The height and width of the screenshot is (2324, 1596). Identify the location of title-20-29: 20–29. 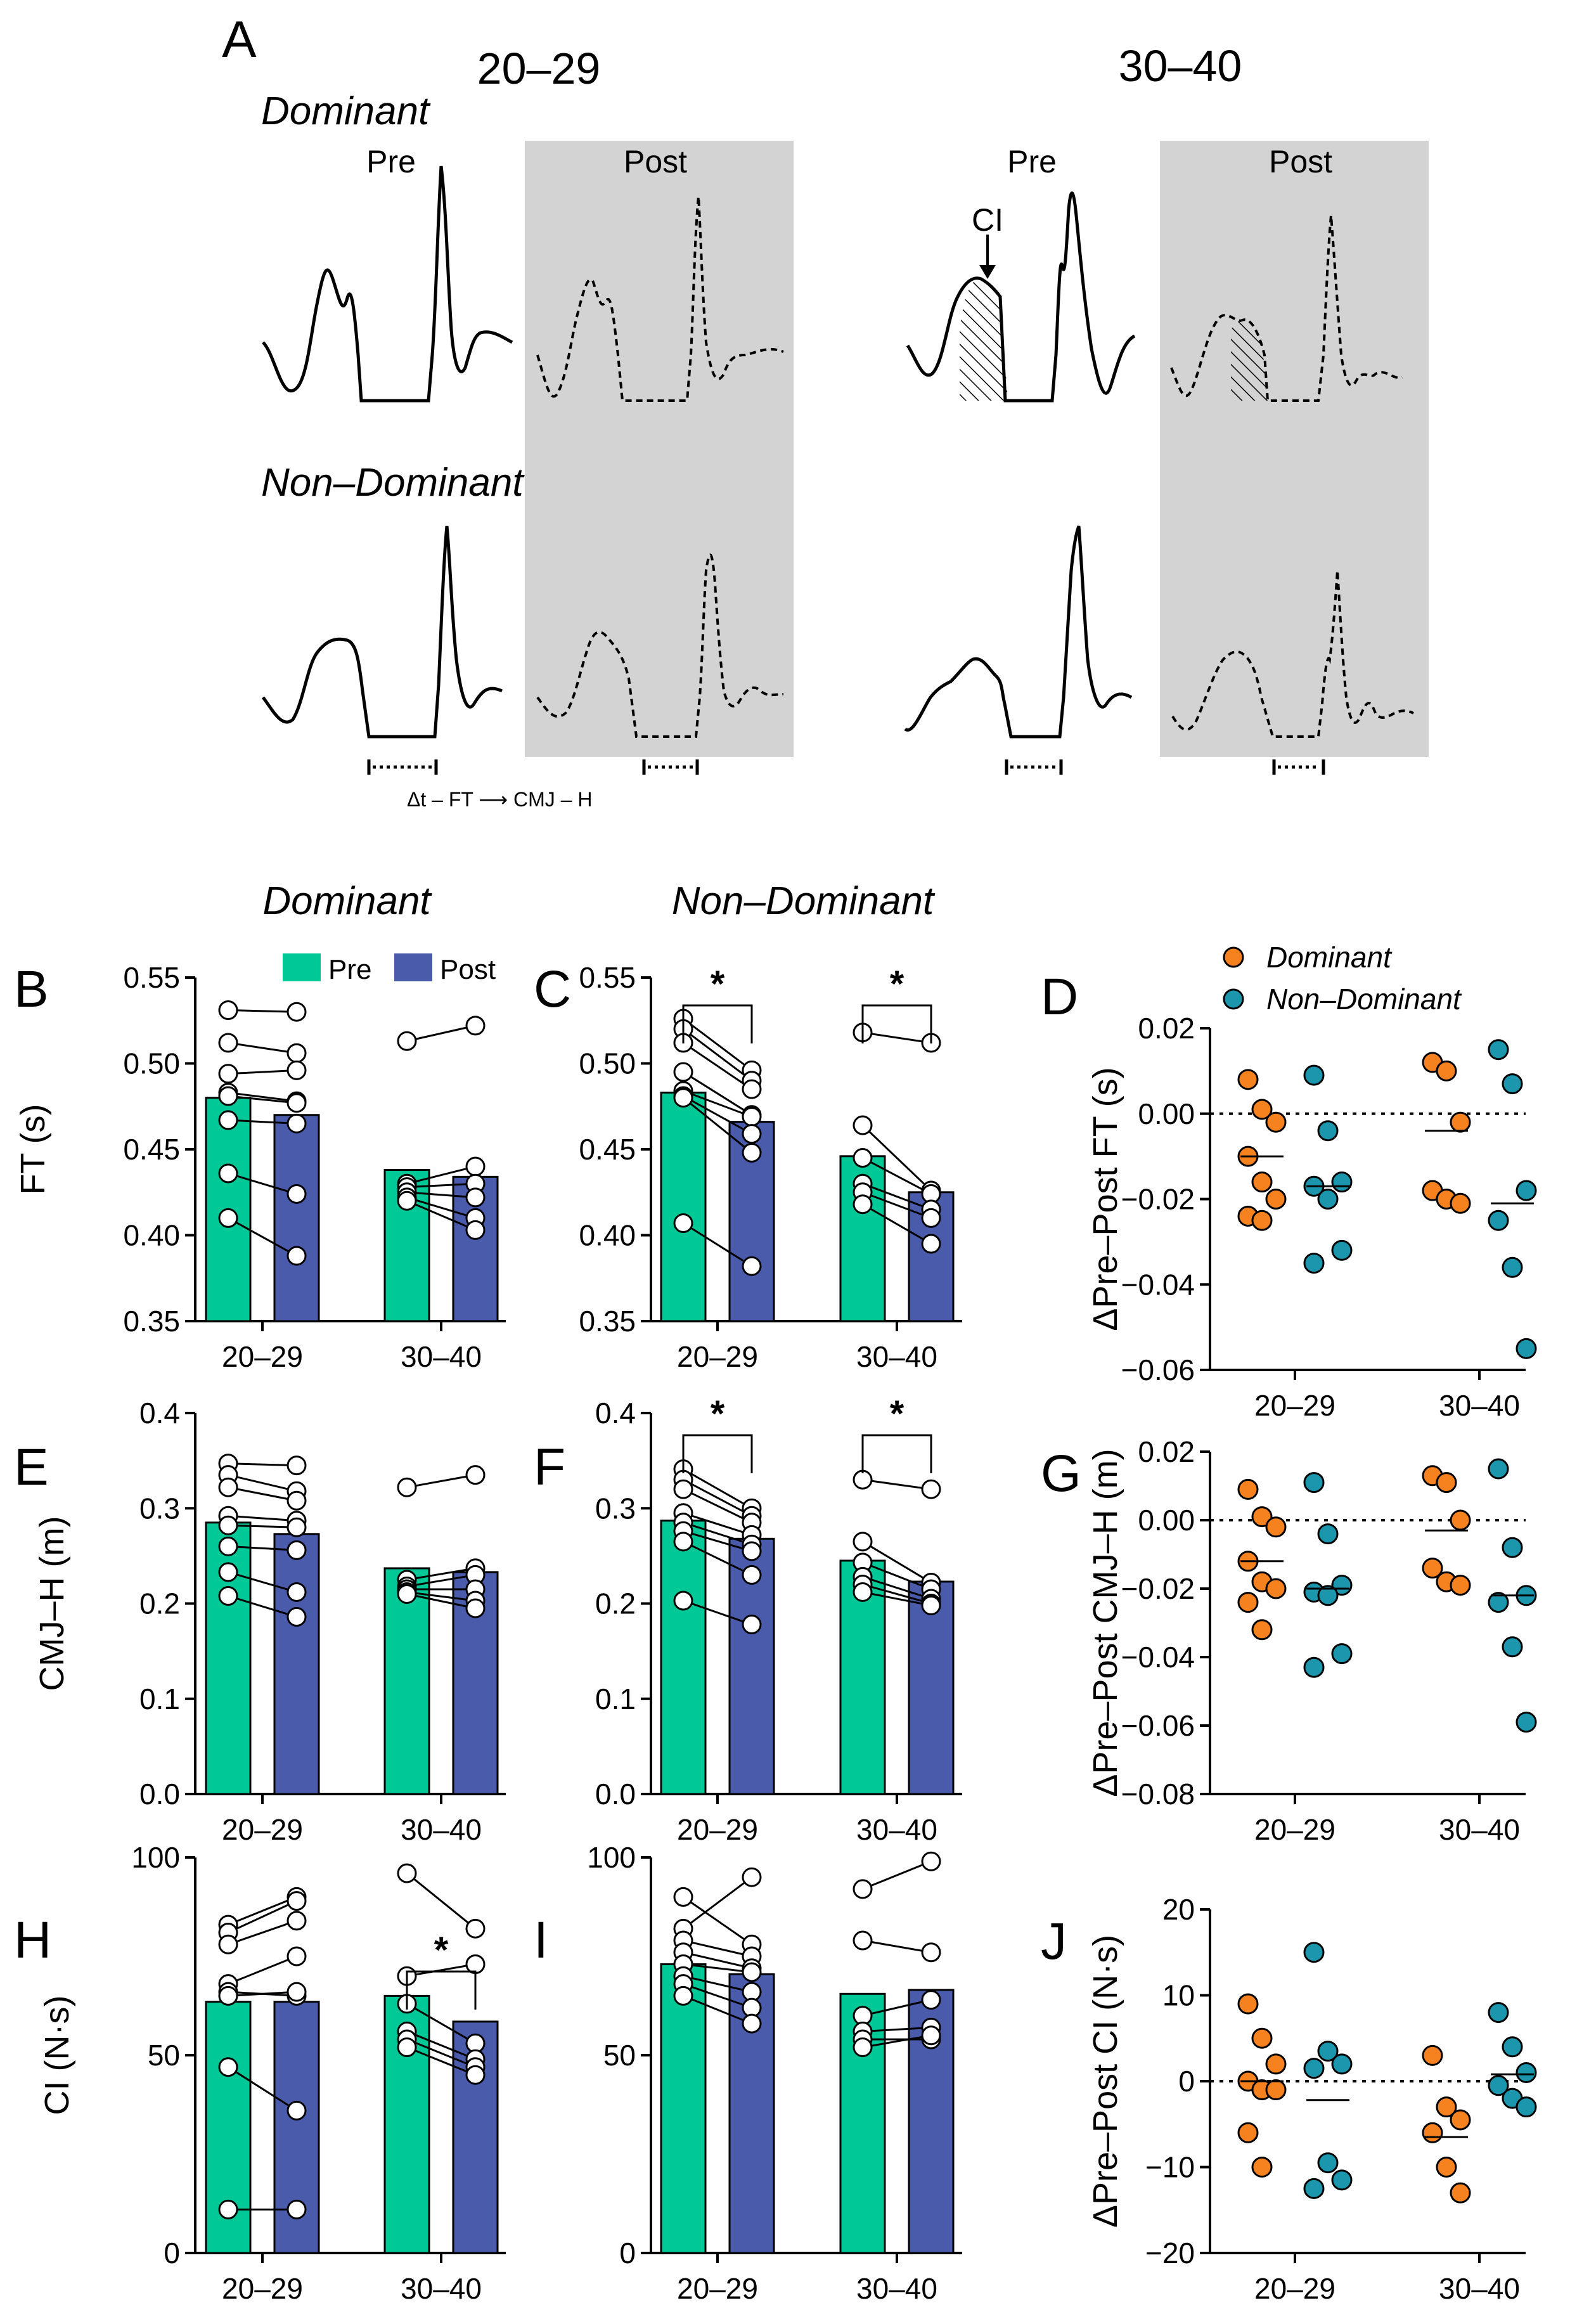
(539, 68).